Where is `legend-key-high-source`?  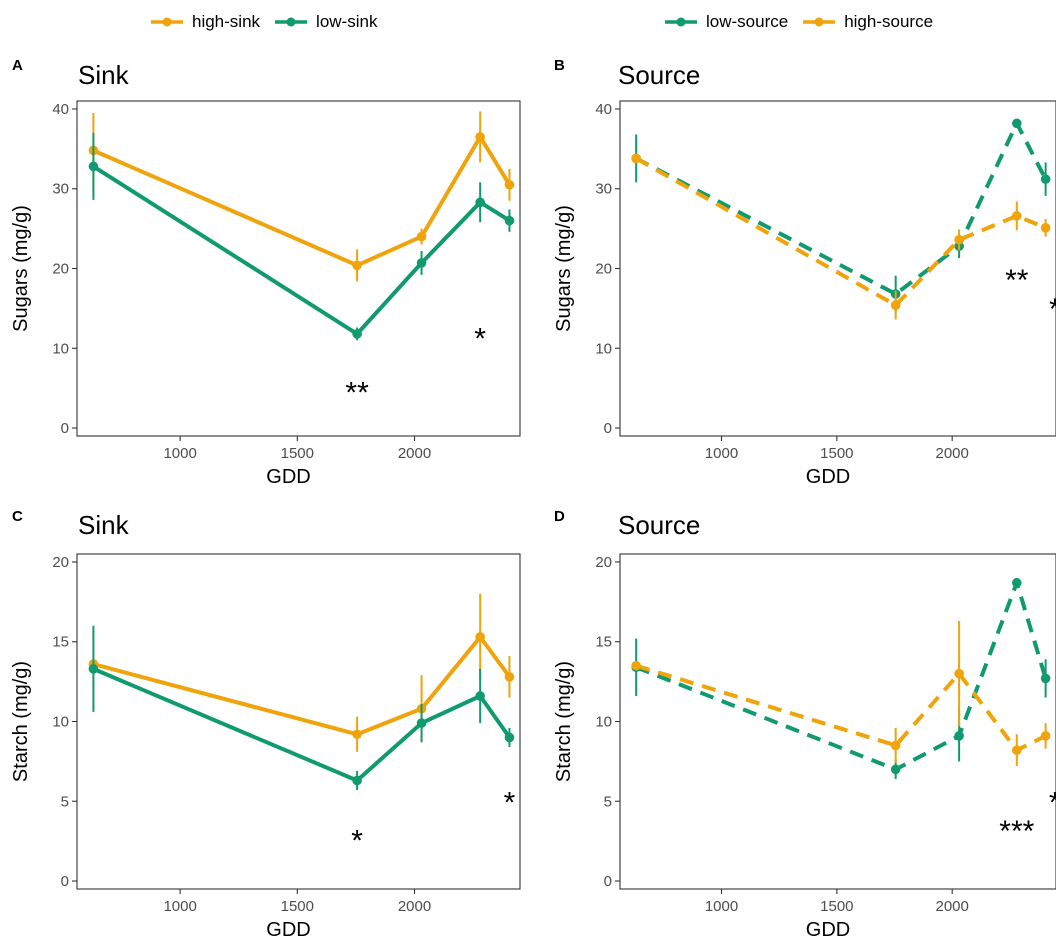 legend-key-high-source is located at coordinates (819, 22).